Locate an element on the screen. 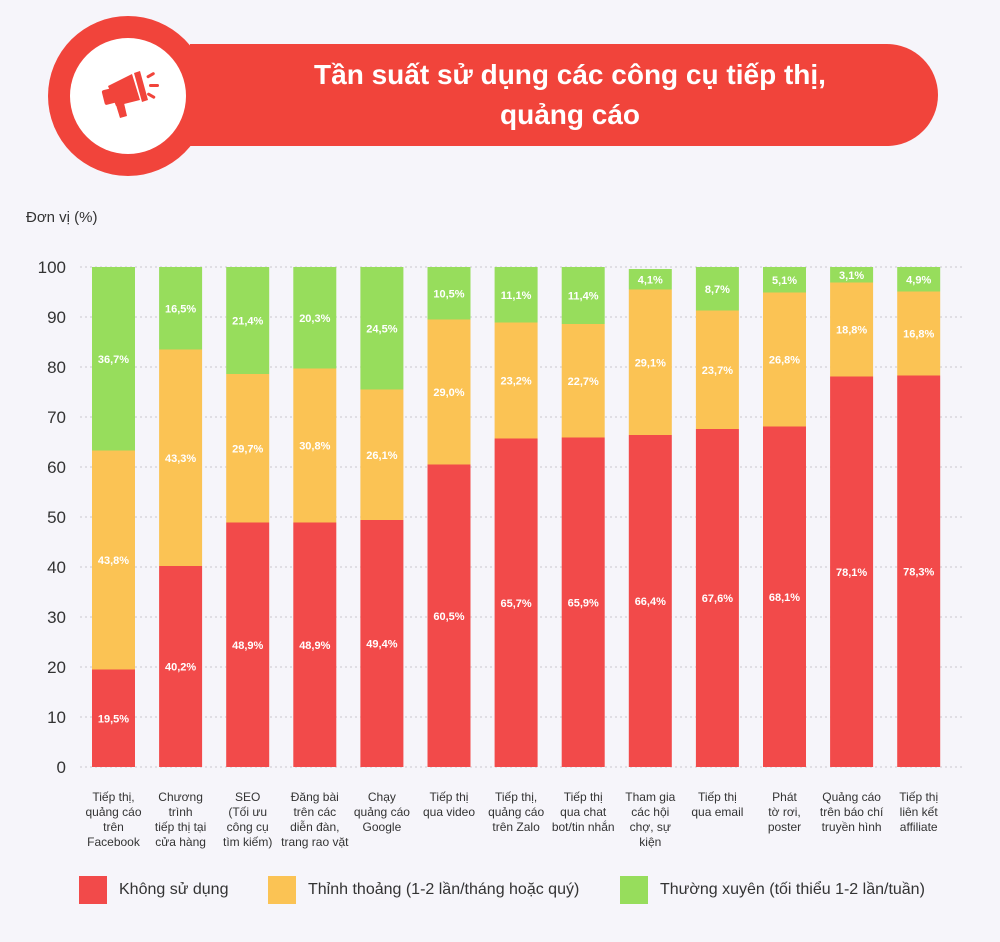 The image size is (1000, 942). y-tick-label: 50 is located at coordinates (56, 517).